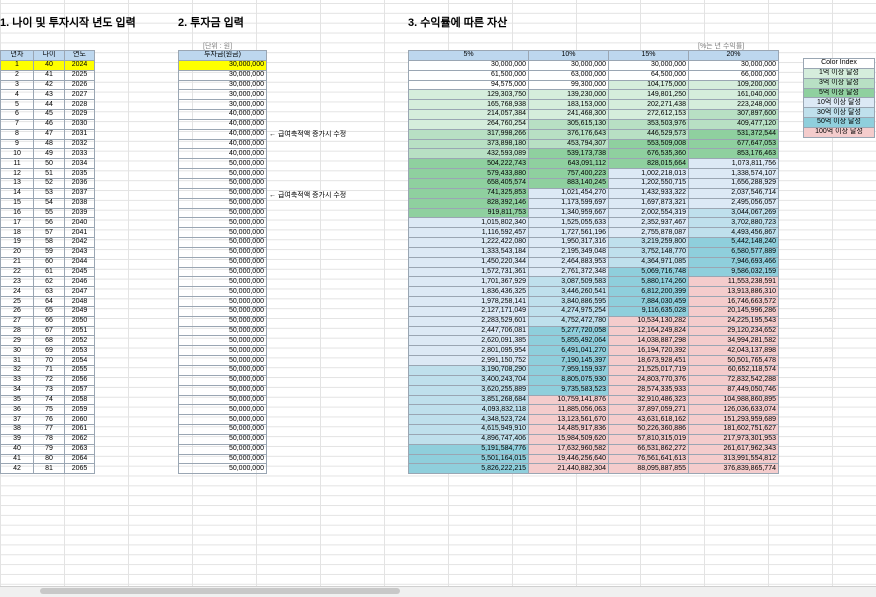 This screenshot has width=876, height=597. I want to click on year-cell: 2045, so click(79, 272).